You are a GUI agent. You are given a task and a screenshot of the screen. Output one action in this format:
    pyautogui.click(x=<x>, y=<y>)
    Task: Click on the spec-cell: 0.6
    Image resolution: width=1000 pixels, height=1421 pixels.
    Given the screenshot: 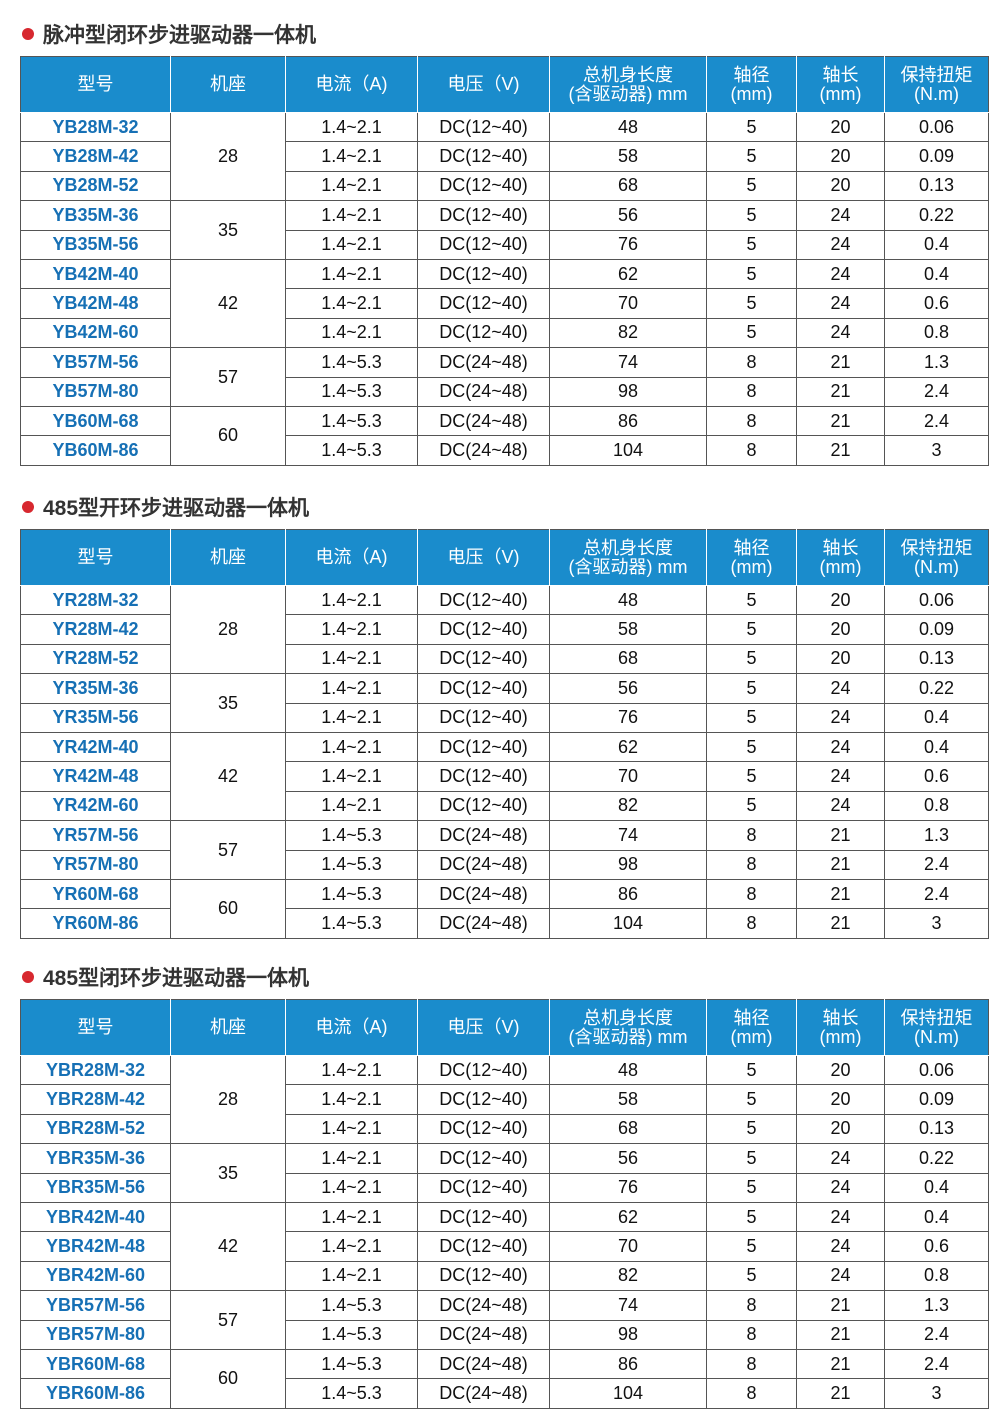 What is the action you would take?
    pyautogui.click(x=936, y=303)
    